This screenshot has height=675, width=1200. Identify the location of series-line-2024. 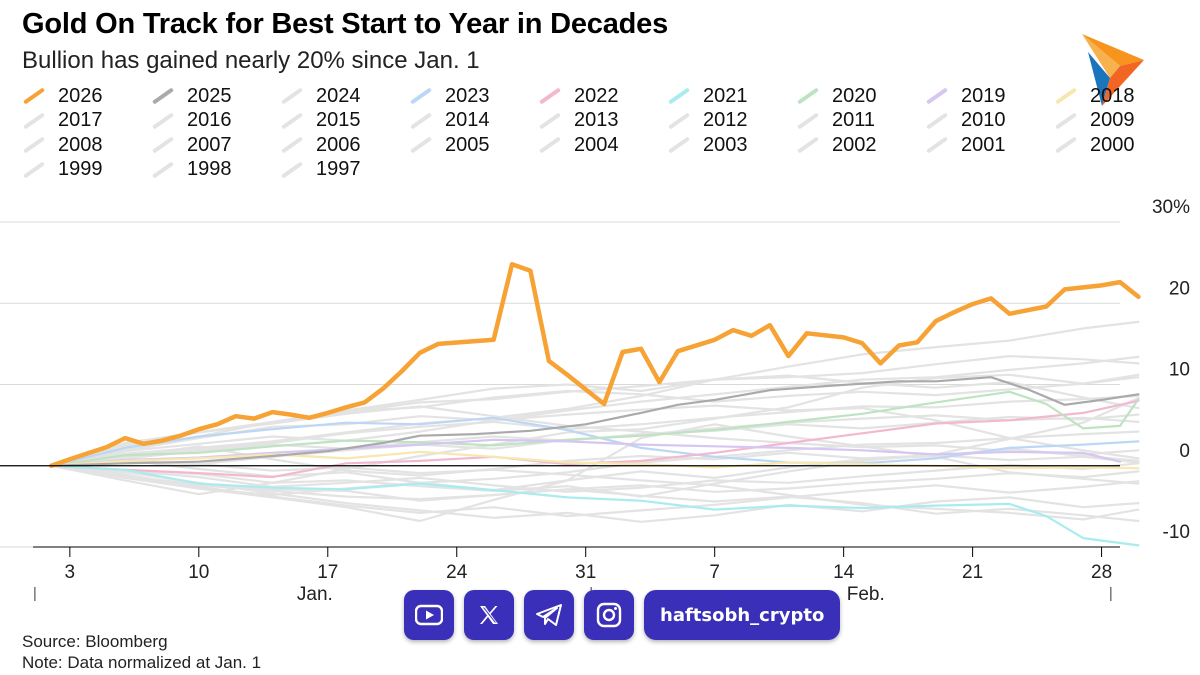
(595, 447).